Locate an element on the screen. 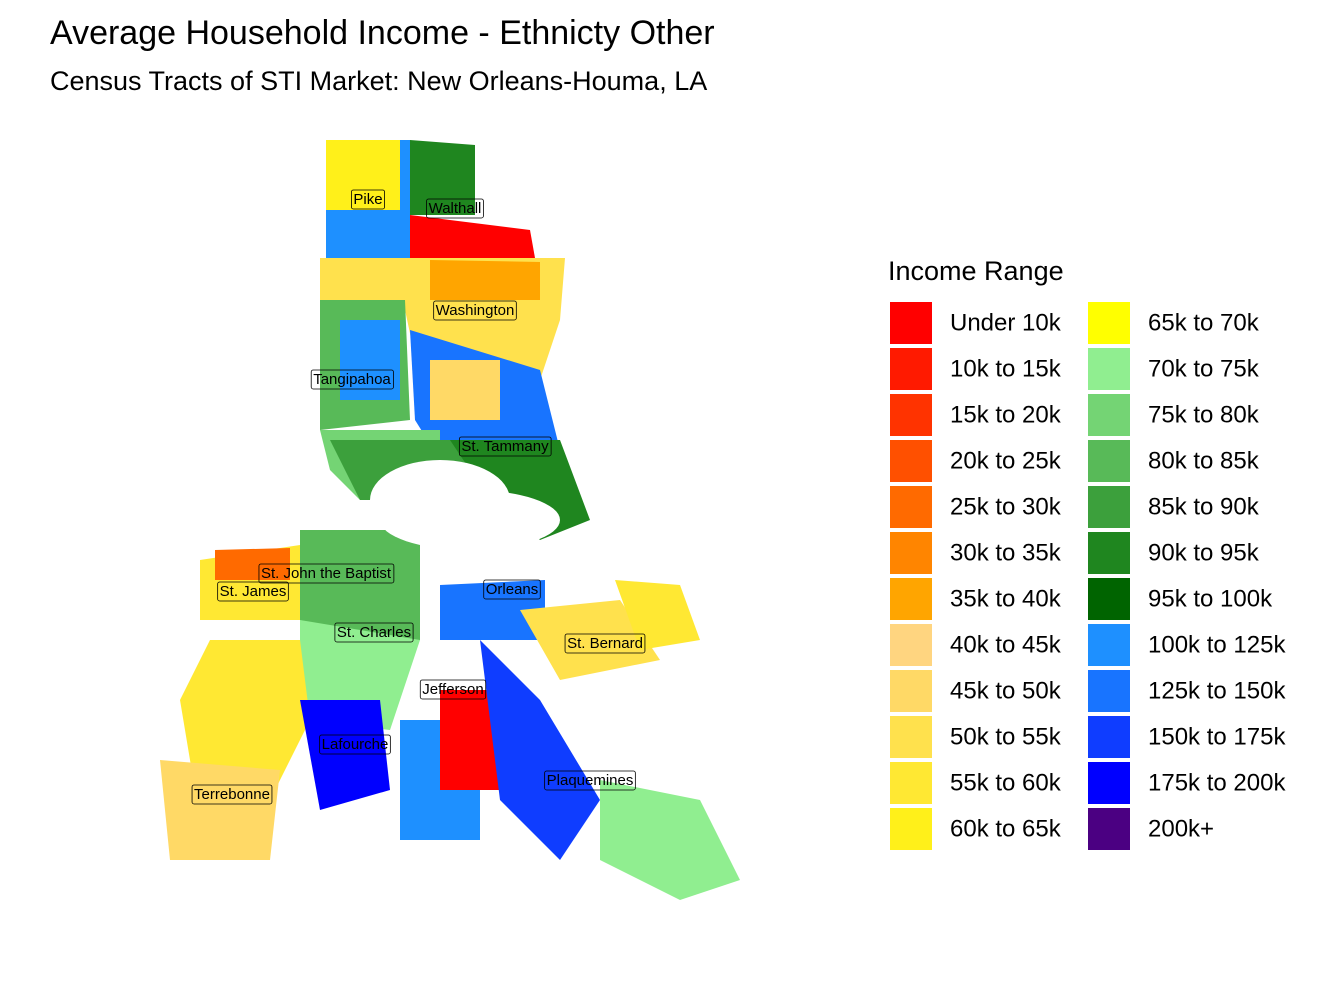 Image resolution: width=1344 pixels, height=1008 pixels. legend-label: 90k to 95k is located at coordinates (1204, 552).